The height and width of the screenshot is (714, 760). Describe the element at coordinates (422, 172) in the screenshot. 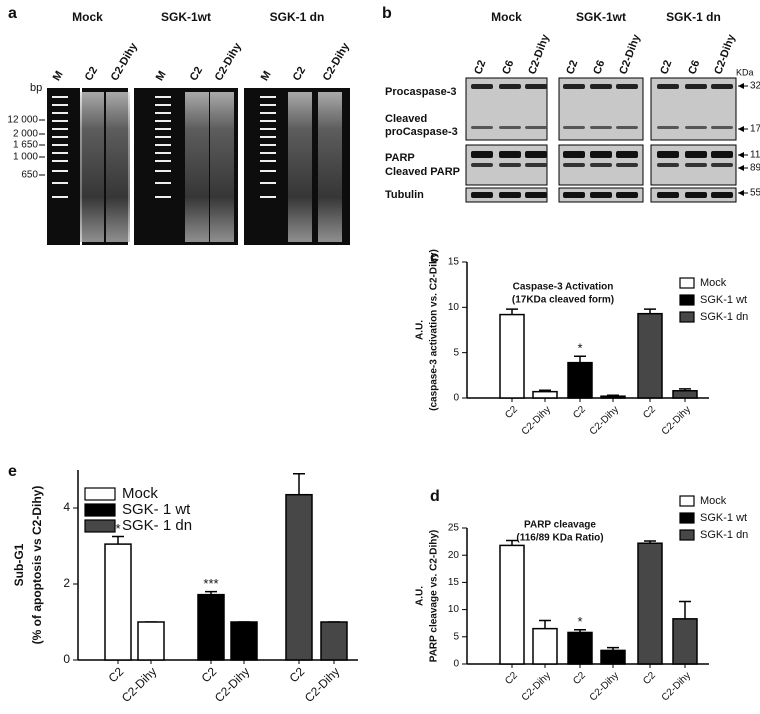

I see `row-label: Cleaved PARP` at that location.